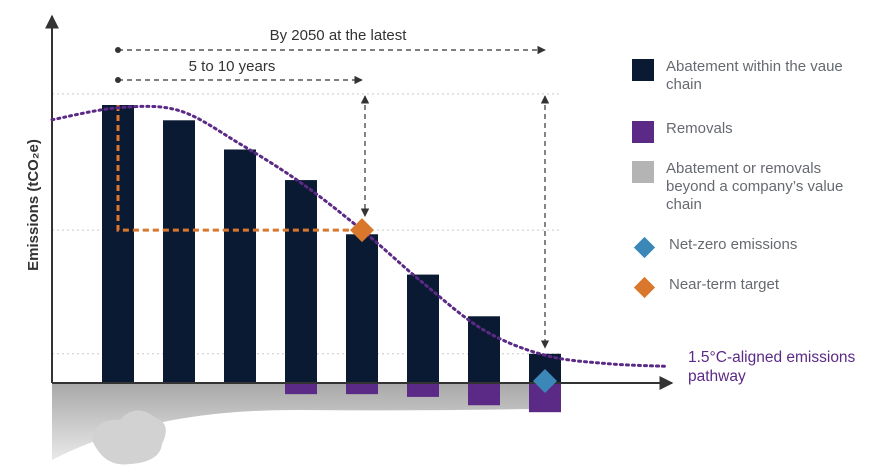  What do you see at coordinates (545, 381) in the screenshot?
I see `net-zero-marker` at bounding box center [545, 381].